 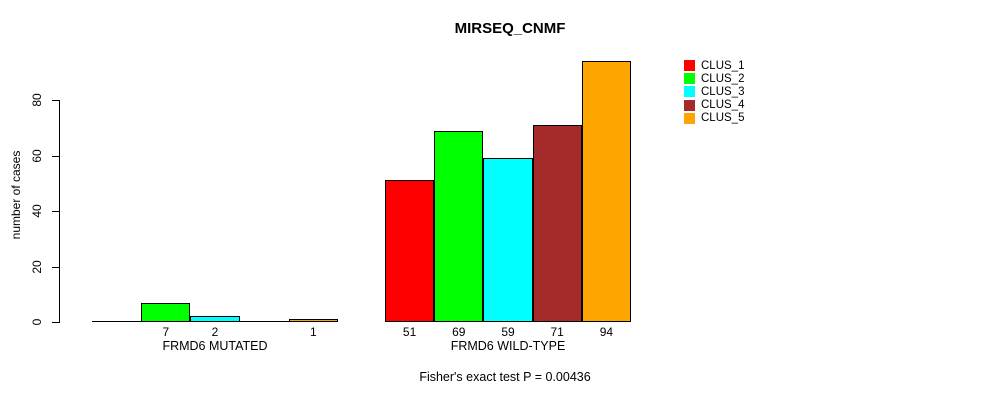 I want to click on legend-item: CLUS_1, so click(x=714, y=65).